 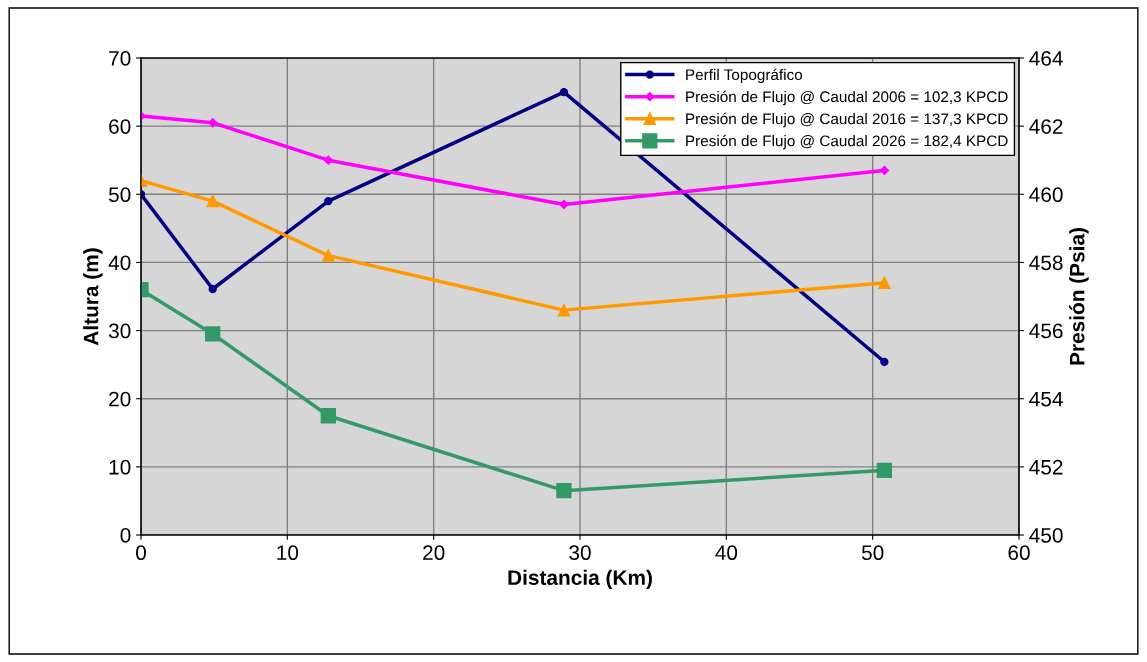 What do you see at coordinates (847, 142) in the screenshot?
I see `legend-label: Presión de Flujo @ Caudal 2026 = 182,4 KPCD` at bounding box center [847, 142].